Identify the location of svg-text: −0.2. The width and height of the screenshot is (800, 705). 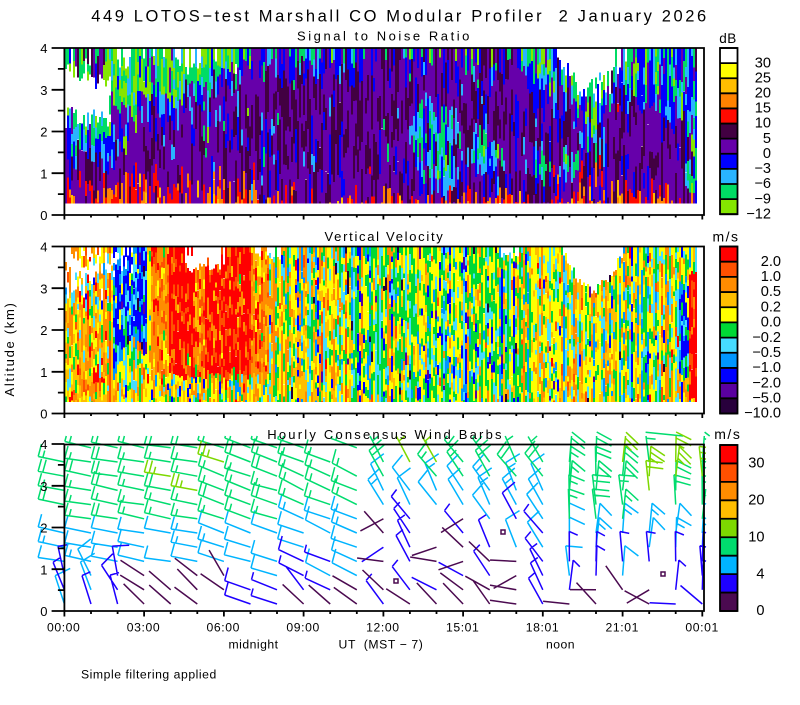
(766, 338).